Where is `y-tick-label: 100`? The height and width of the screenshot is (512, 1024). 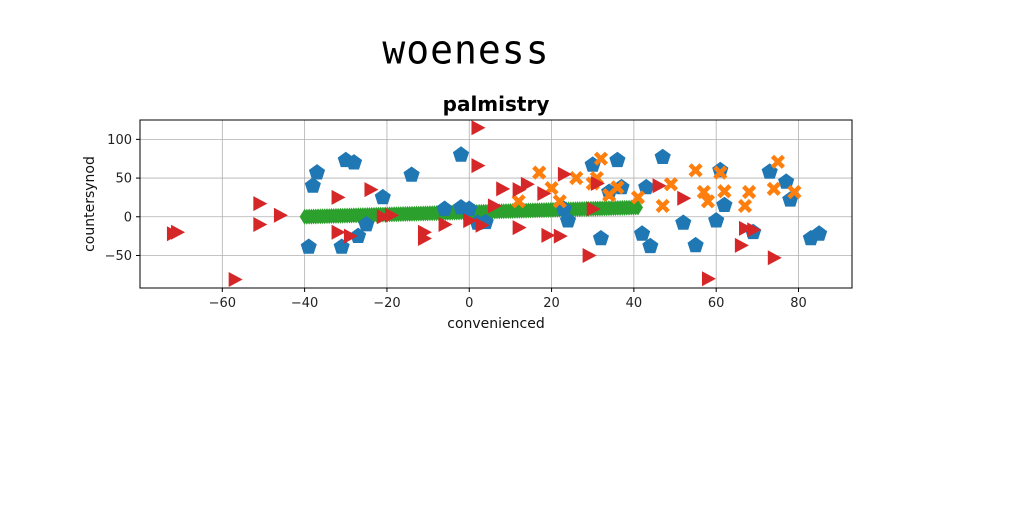 y-tick-label: 100 is located at coordinates (119, 140).